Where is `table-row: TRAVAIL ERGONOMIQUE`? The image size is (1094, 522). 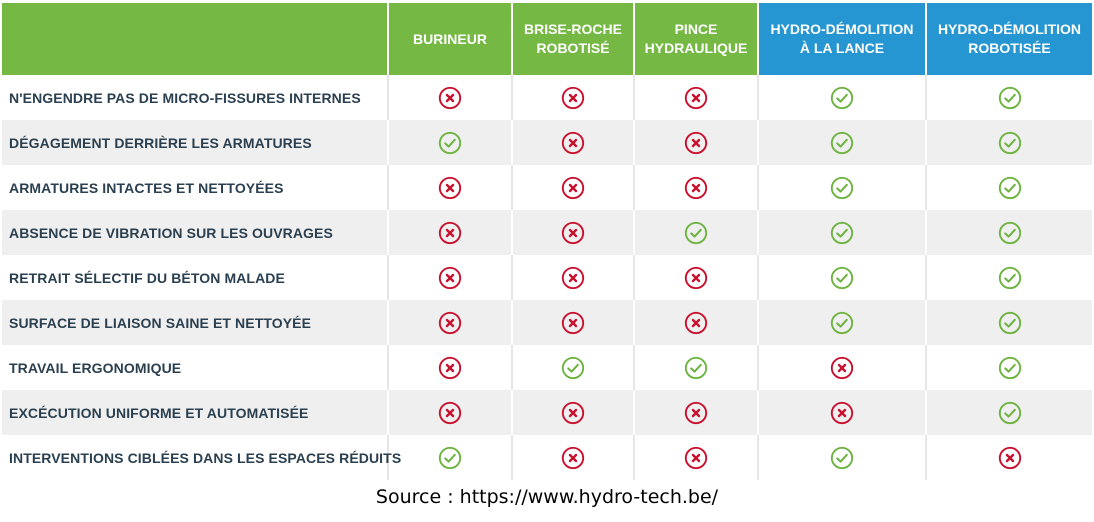
table-row: TRAVAIL ERGONOMIQUE is located at coordinates (547, 367).